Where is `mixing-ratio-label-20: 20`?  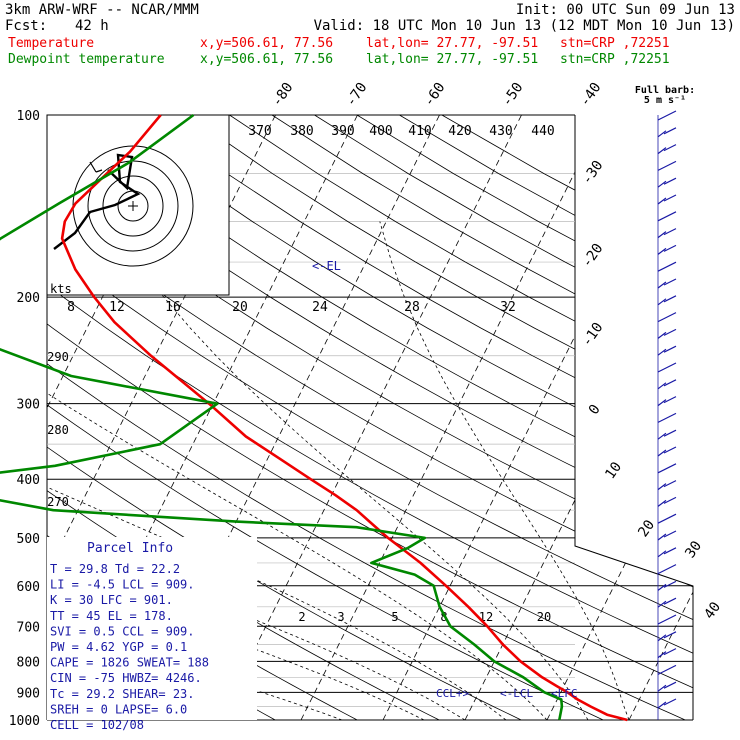
mixing-ratio-label-20: 20 is located at coordinates (544, 617).